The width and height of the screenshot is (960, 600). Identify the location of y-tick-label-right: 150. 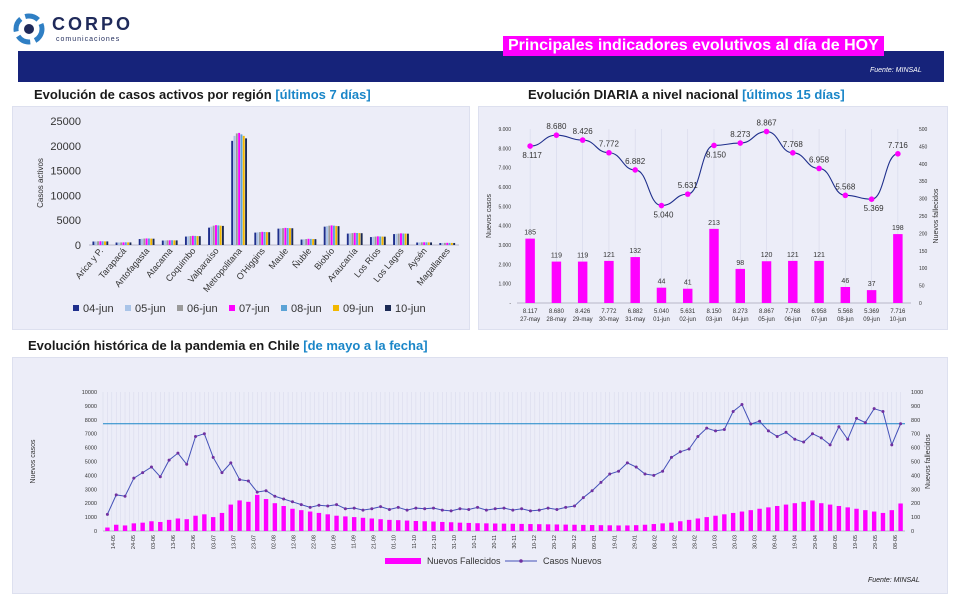
(923, 252).